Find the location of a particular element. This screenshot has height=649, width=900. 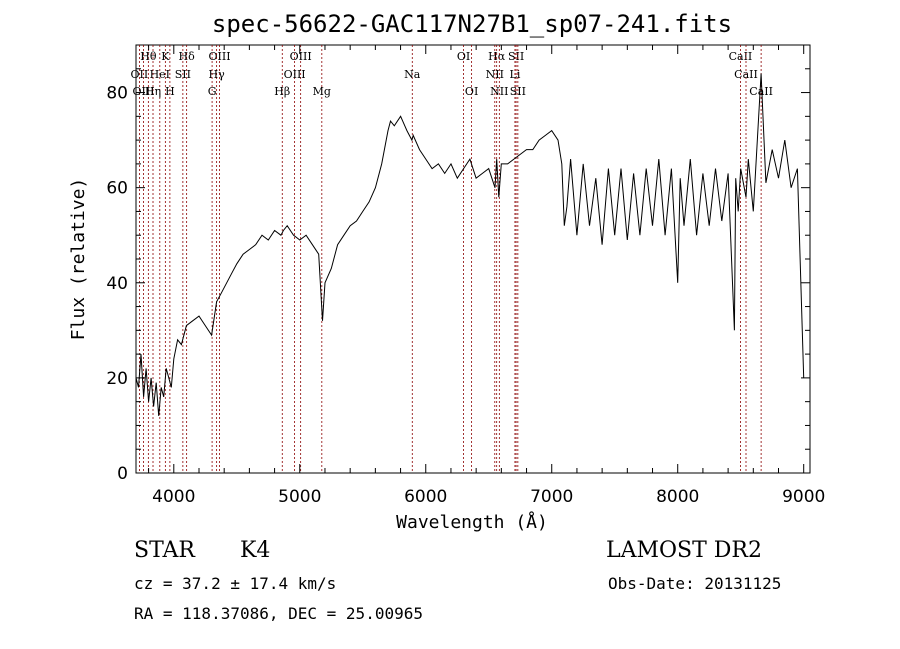

line-marker-label: K is located at coordinates (165, 56).